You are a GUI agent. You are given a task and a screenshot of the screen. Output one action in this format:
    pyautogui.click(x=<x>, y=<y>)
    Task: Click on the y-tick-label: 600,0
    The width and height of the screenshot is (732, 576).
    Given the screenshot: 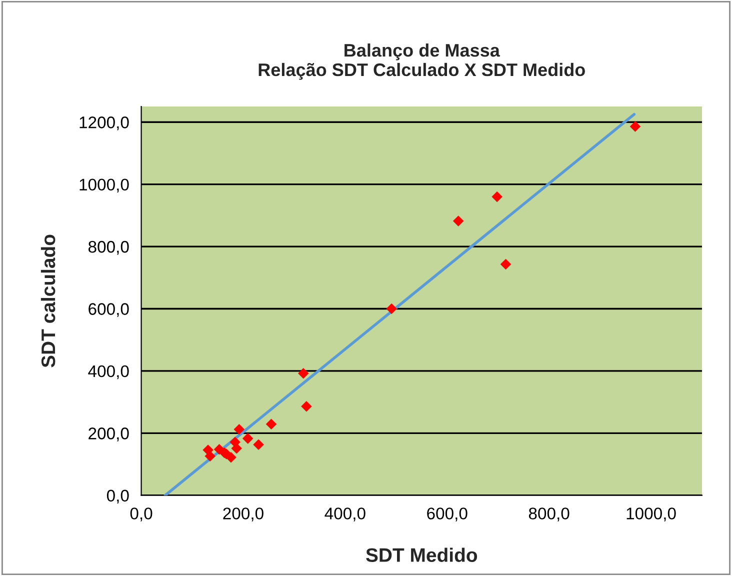 What is the action you would take?
    pyautogui.click(x=108, y=310)
    